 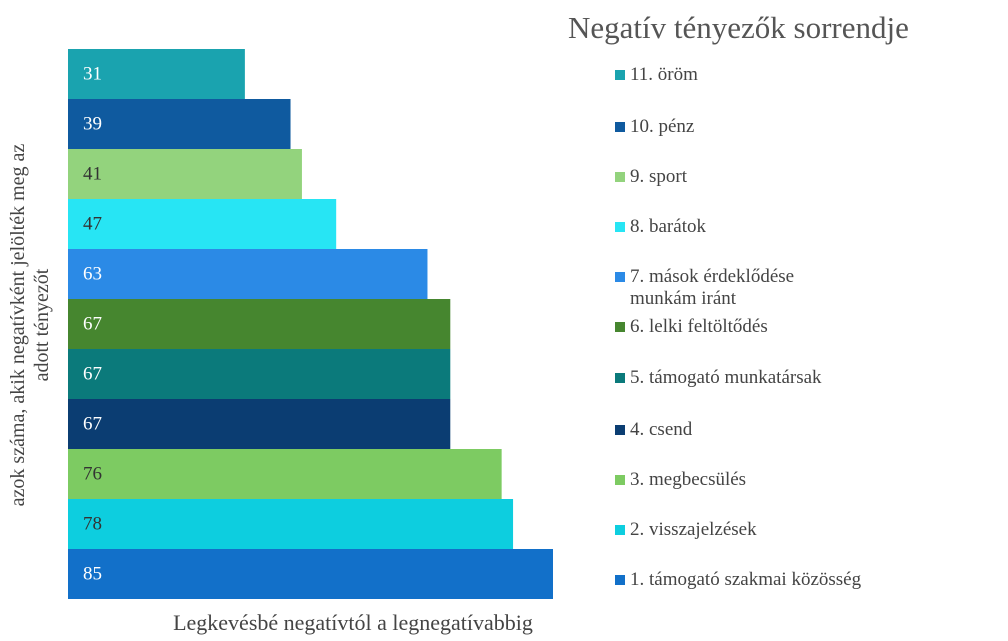 I want to click on legend-label: 9. sport, so click(x=658, y=176).